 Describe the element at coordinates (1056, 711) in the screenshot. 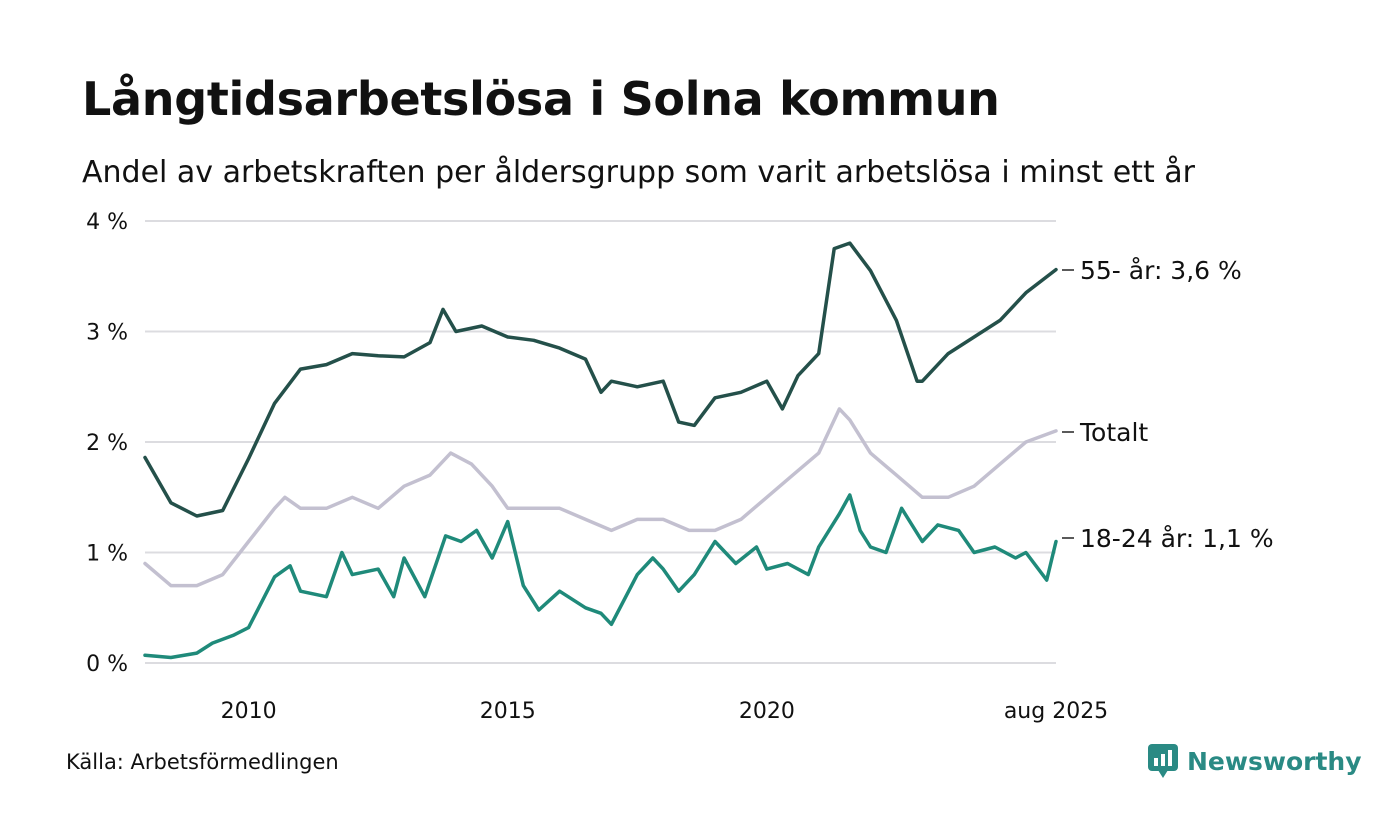

I see `x-tick-label: aug 2025` at that location.